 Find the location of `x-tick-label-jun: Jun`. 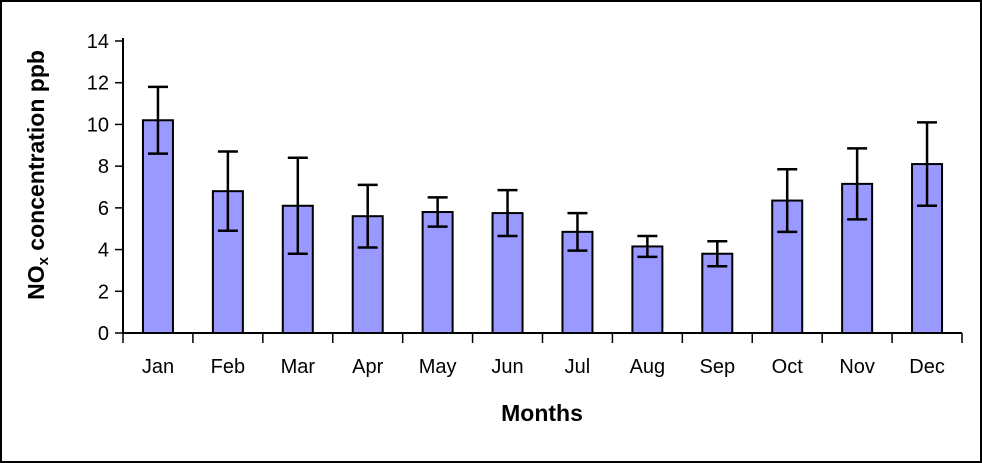

x-tick-label-jun: Jun is located at coordinates (507, 367).